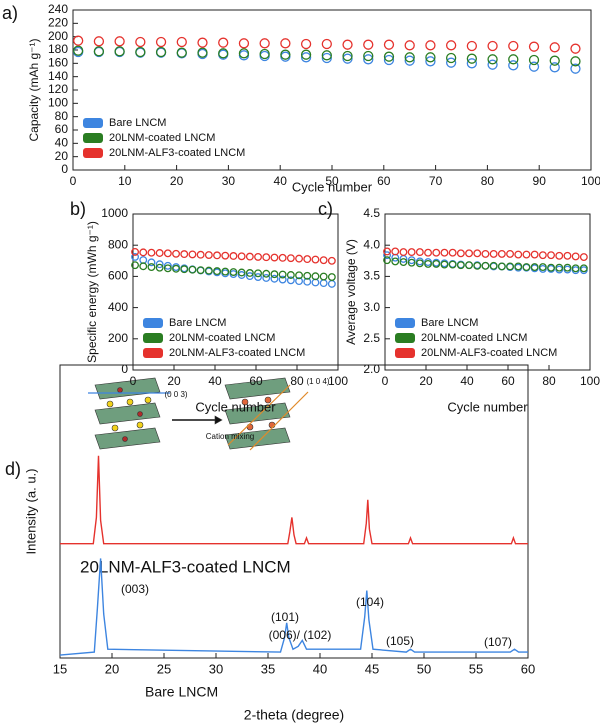 This screenshot has height=728, width=600. I want to click on y-tick-label: 120, so click(58, 89).